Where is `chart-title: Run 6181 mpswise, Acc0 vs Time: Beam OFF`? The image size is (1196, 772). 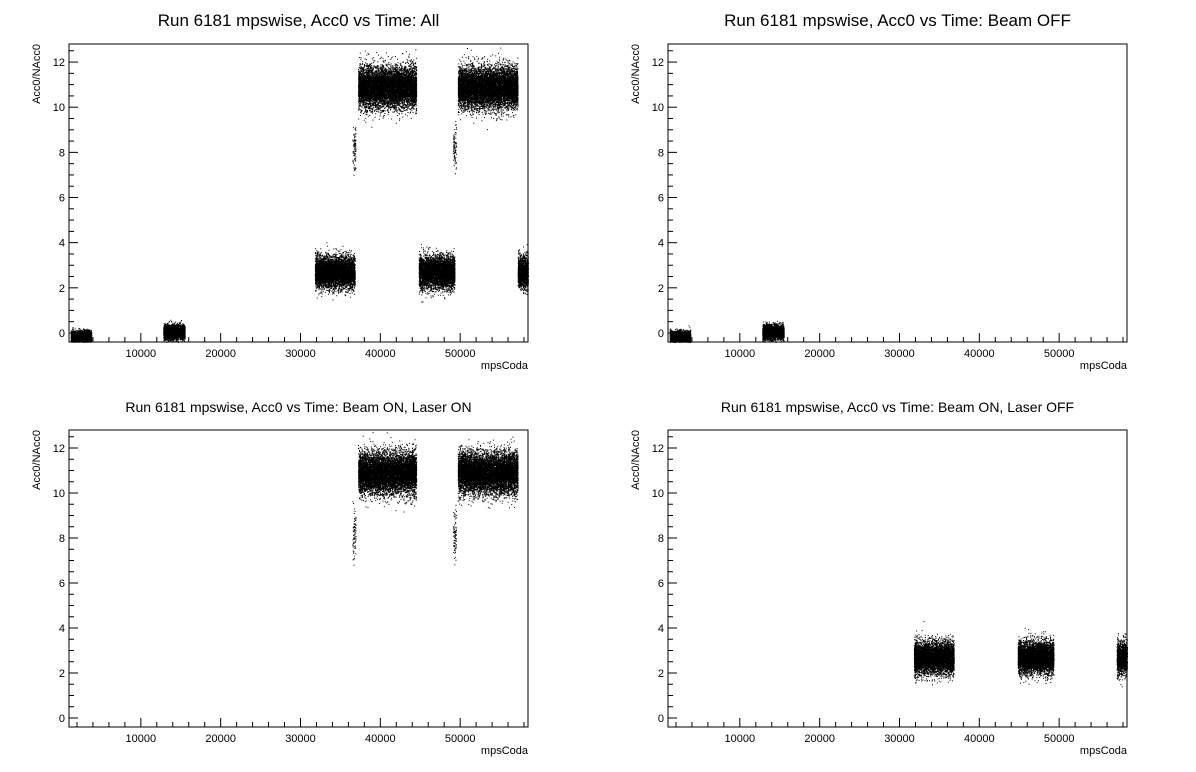
chart-title: Run 6181 mpswise, Acc0 vs Time: Beam OFF is located at coordinates (897, 20).